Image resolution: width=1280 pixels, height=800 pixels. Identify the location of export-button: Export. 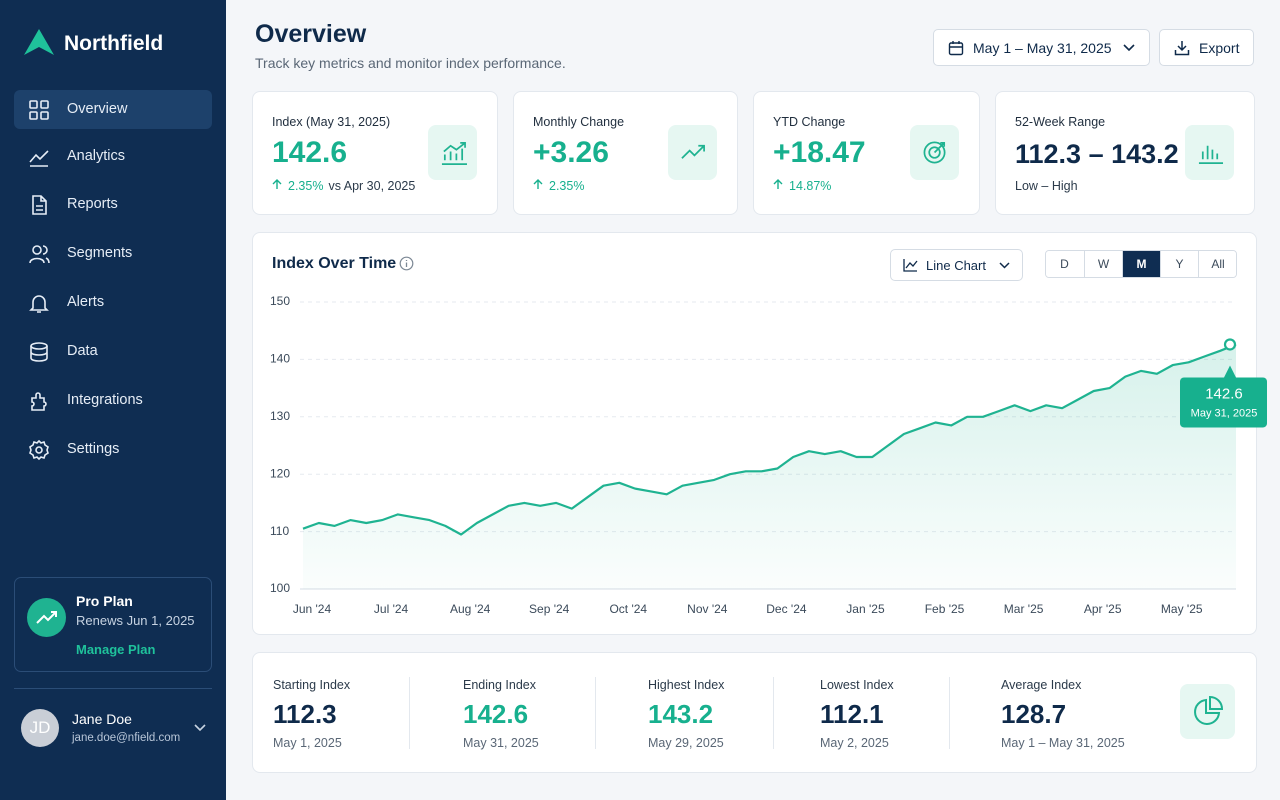
(1206, 47).